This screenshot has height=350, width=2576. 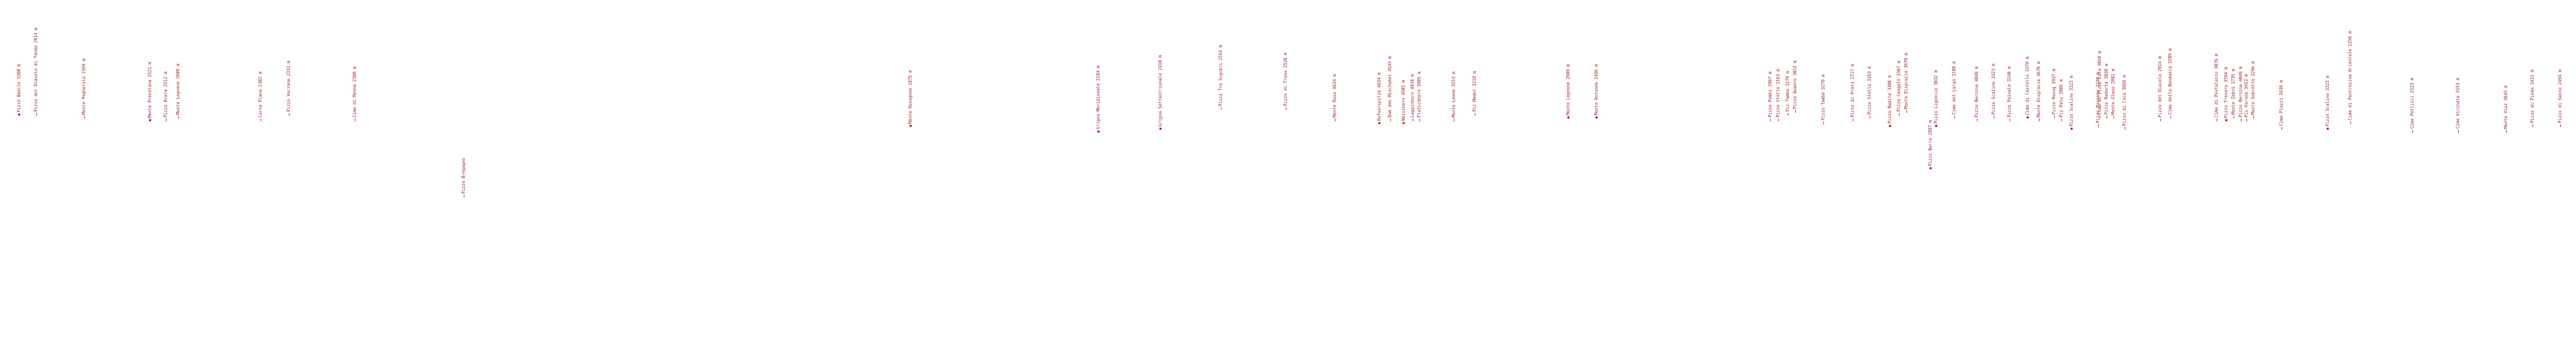 I want to click on peak-label: Dom des Mischabel 4545 m, so click(x=1389, y=89).